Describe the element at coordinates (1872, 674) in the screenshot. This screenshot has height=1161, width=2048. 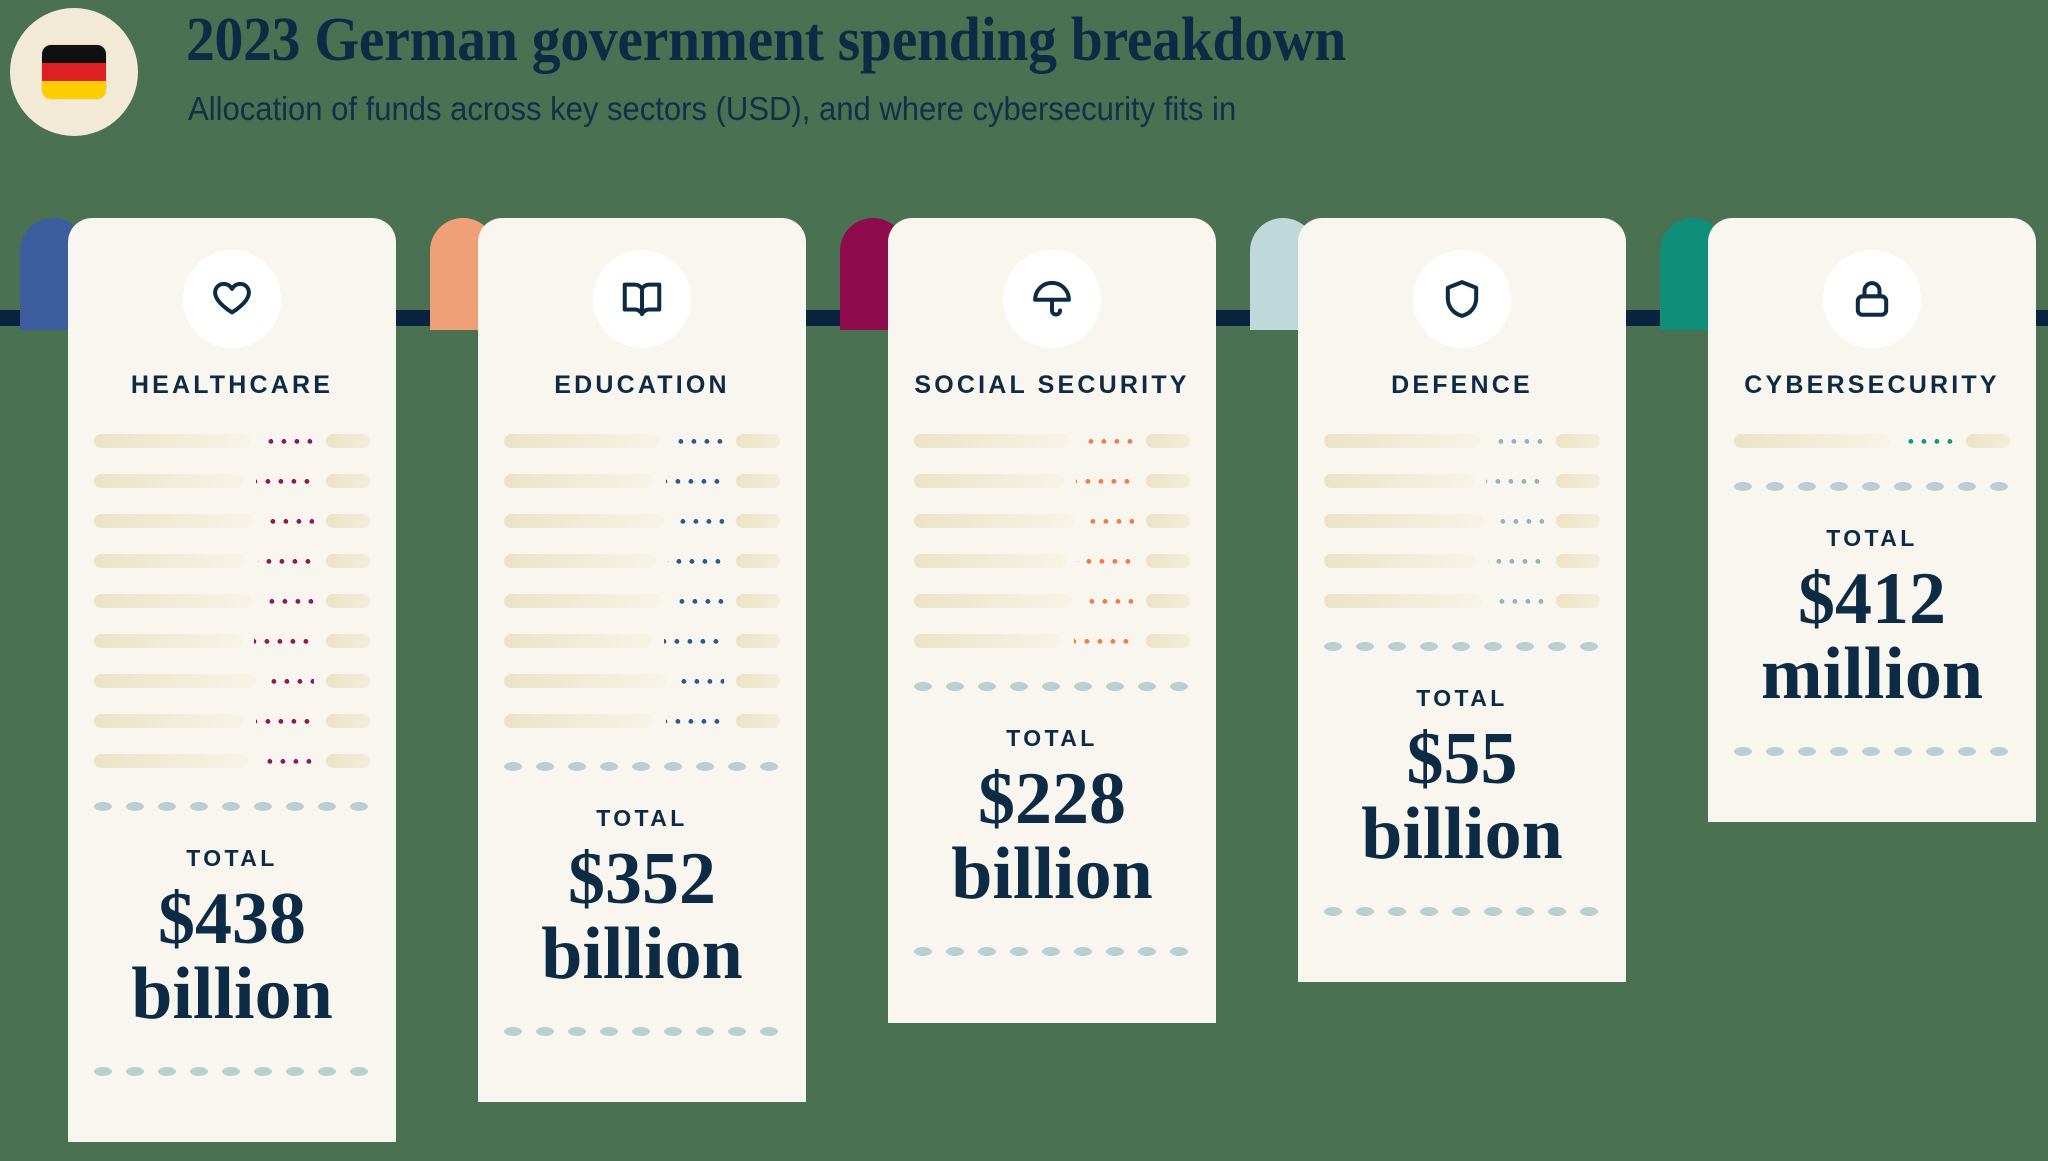
I see `total-unit: million` at that location.